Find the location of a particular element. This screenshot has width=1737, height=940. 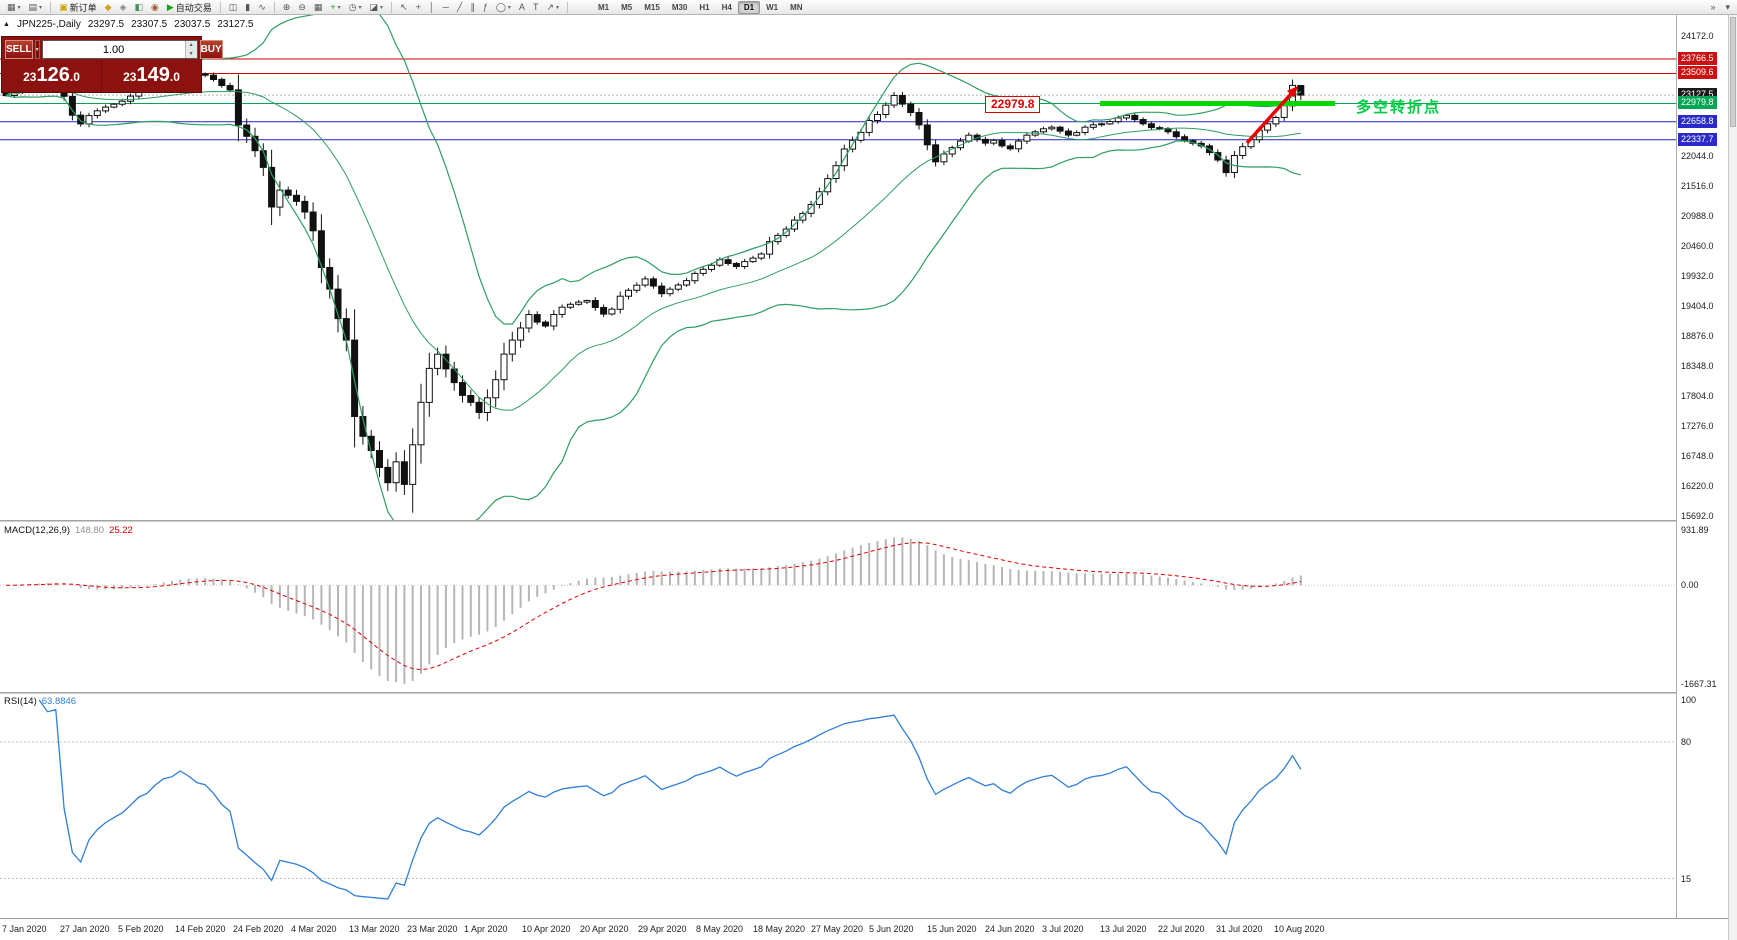

order-settings-caret: ▾ is located at coordinates (37, 49).